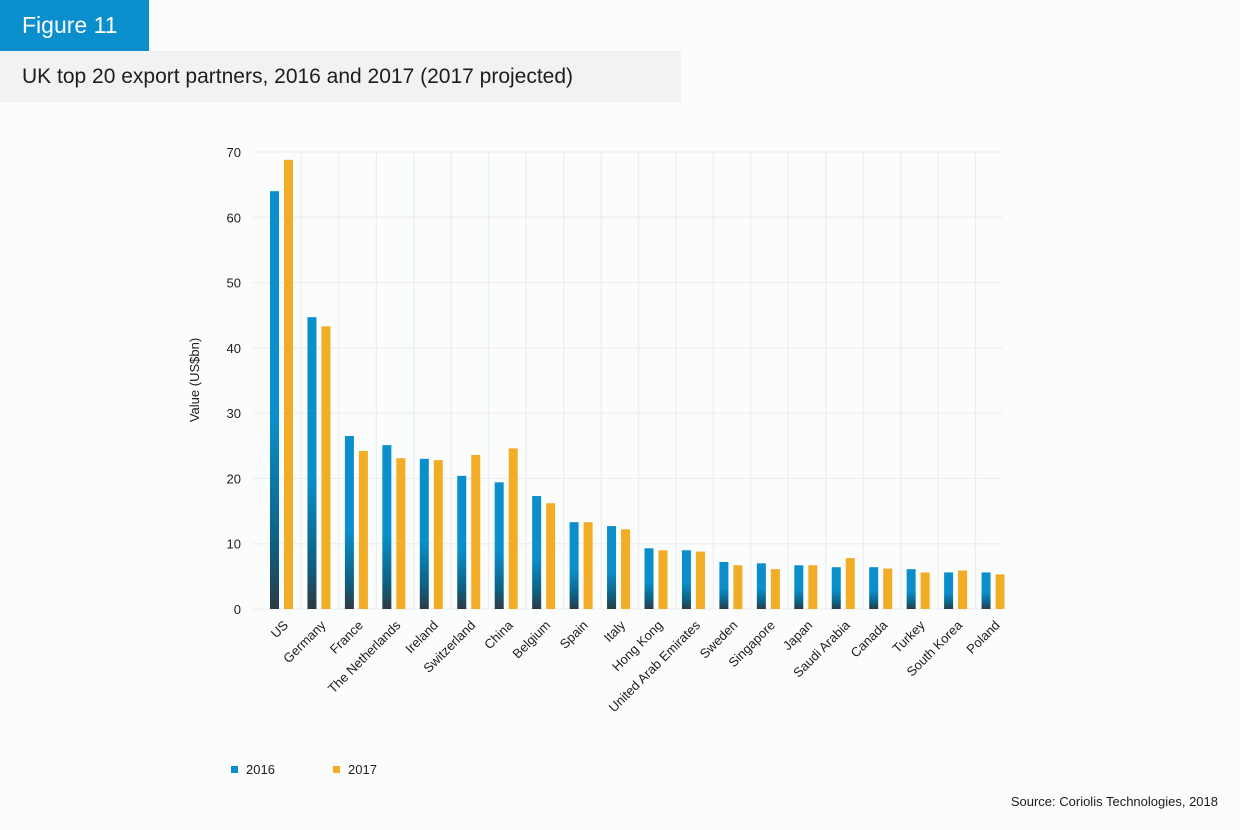 The width and height of the screenshot is (1240, 830). Describe the element at coordinates (336, 769) in the screenshot. I see `legend-swatch-2017` at that location.